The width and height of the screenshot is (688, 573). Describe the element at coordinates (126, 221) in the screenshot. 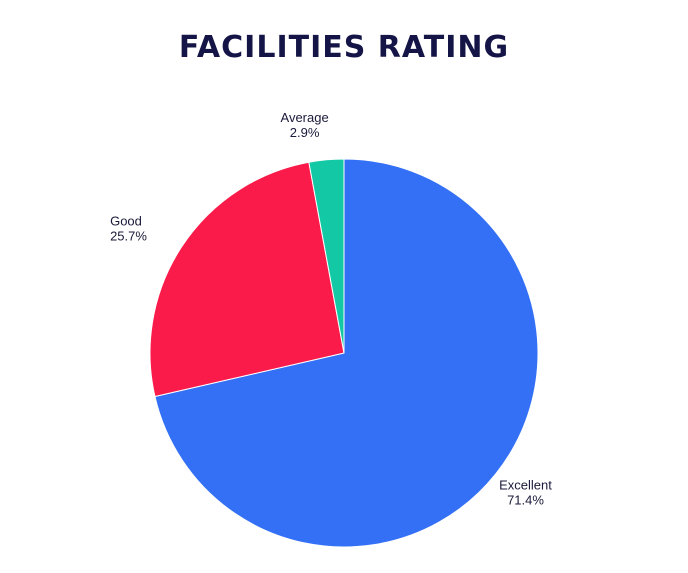

I see `slice-label-good: Good` at that location.